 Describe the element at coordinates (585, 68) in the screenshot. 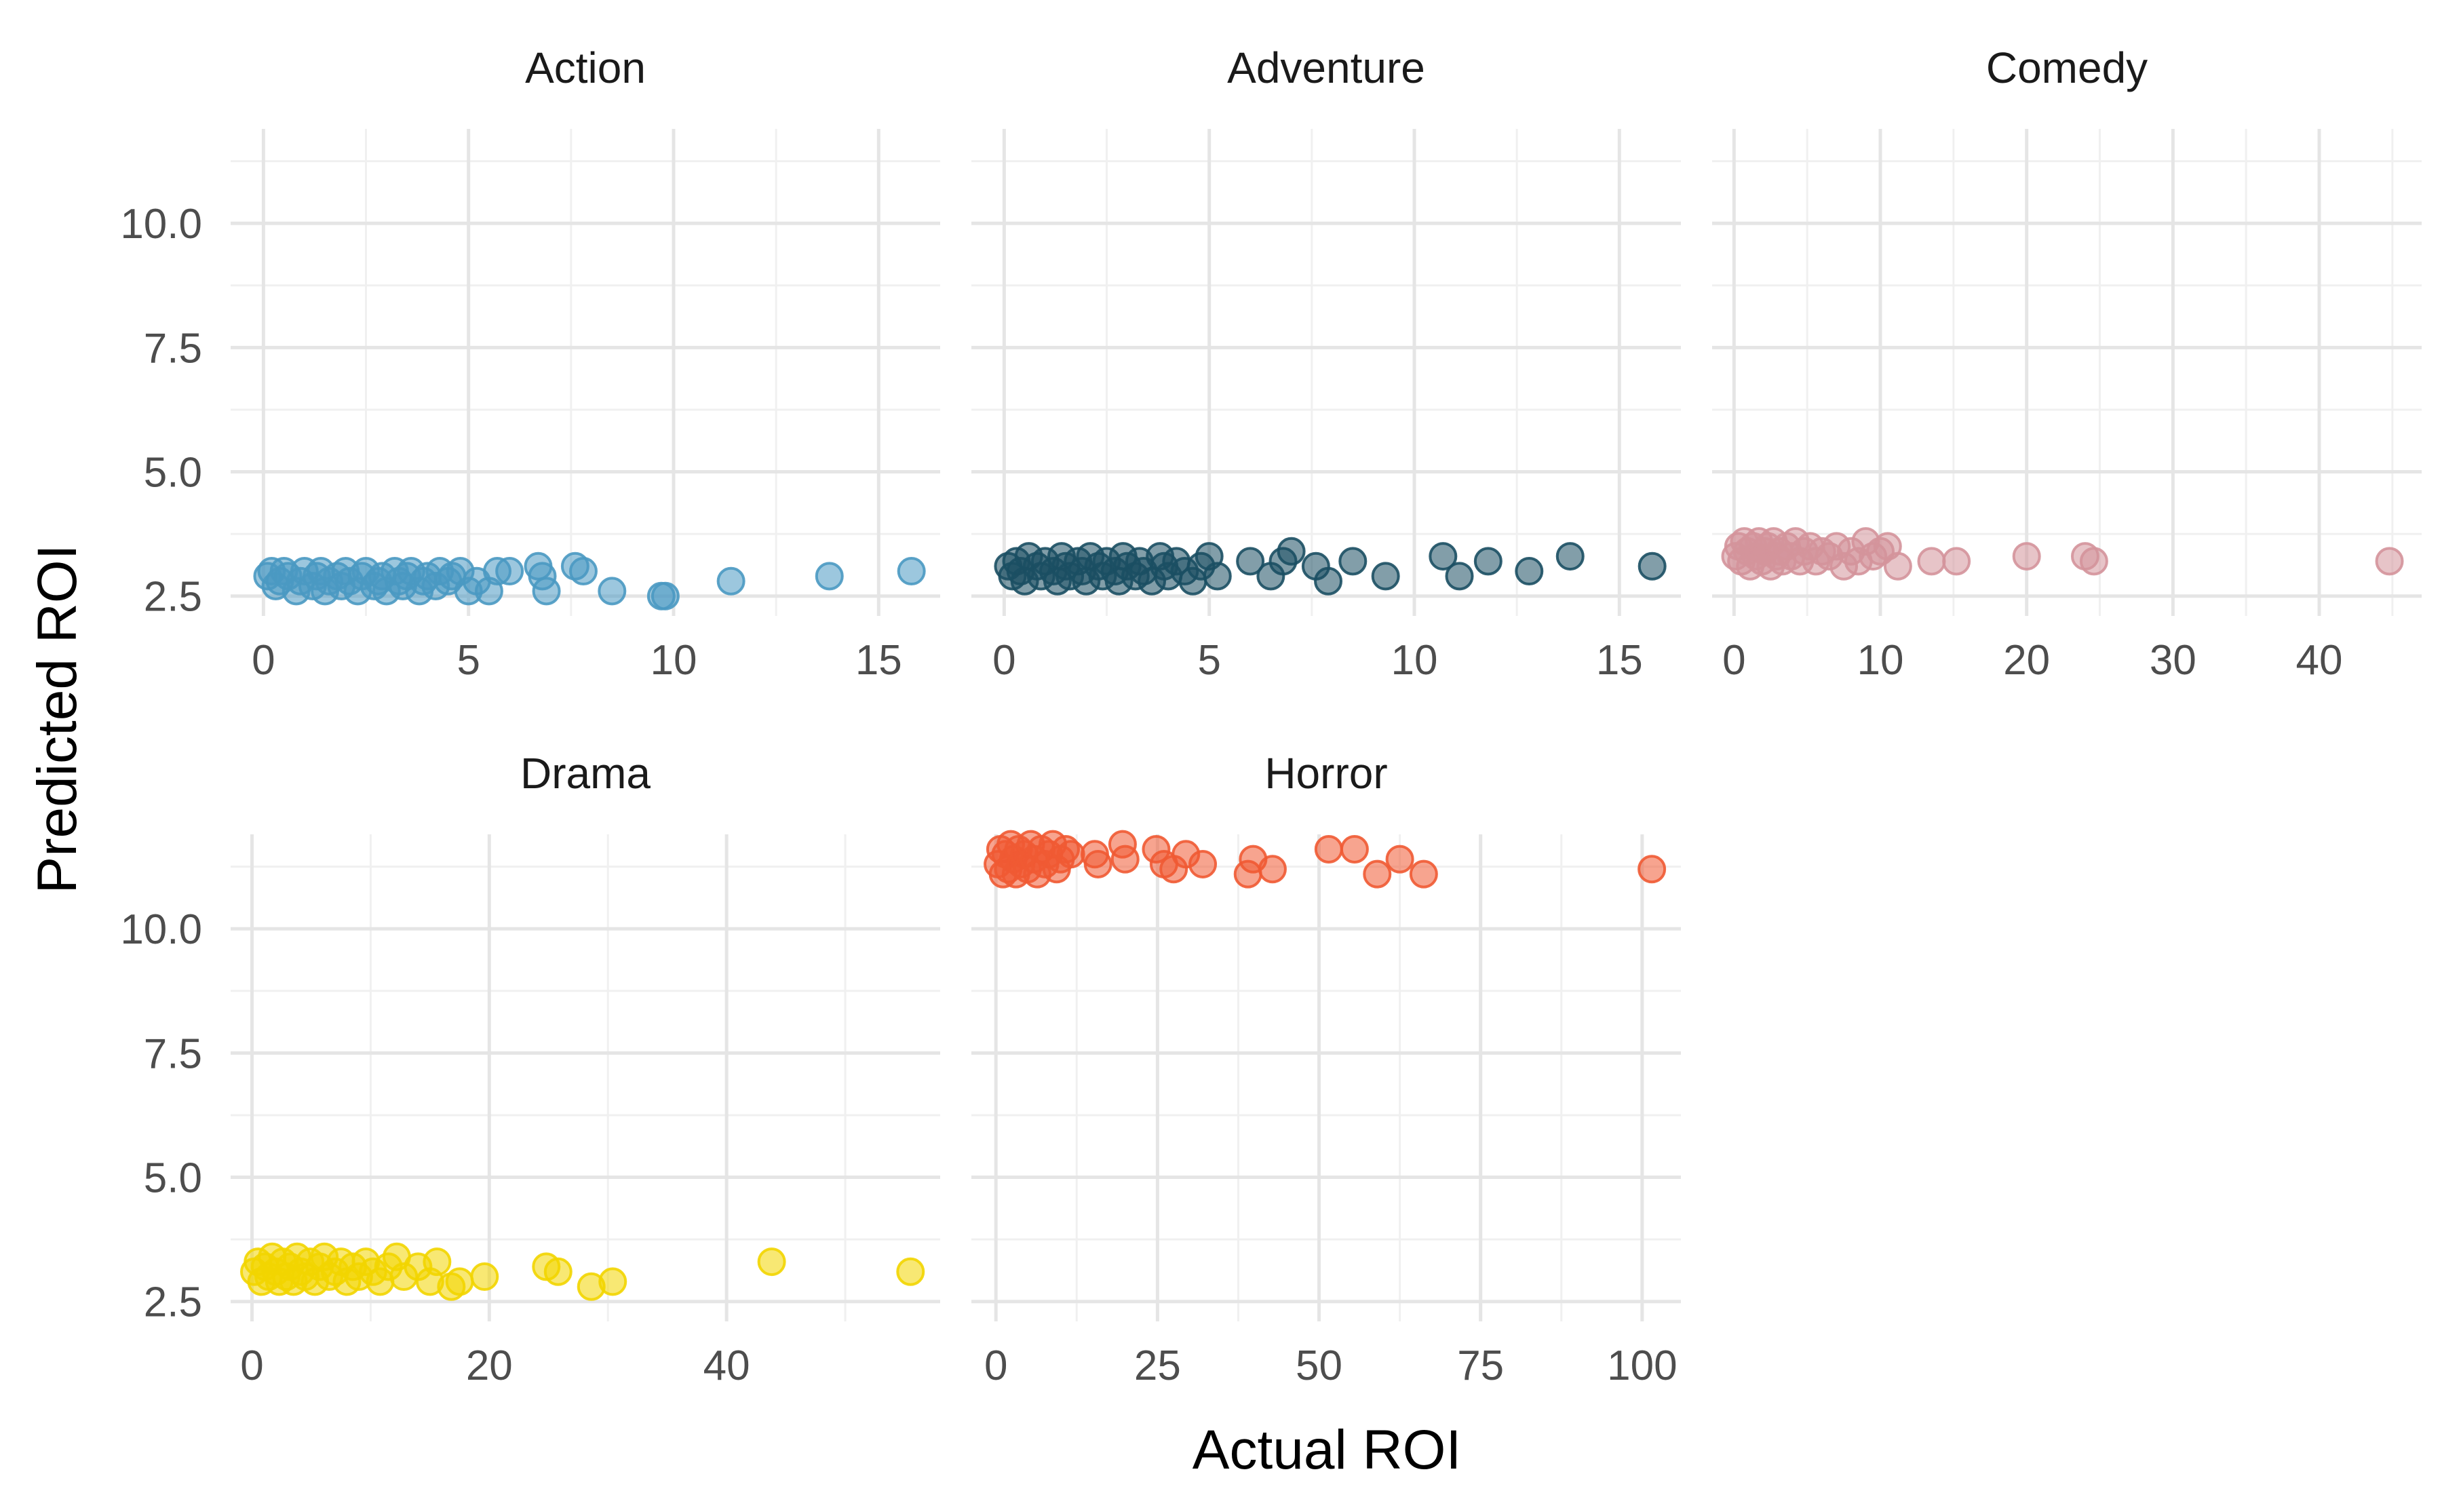

I see `panel-title: Action` at that location.